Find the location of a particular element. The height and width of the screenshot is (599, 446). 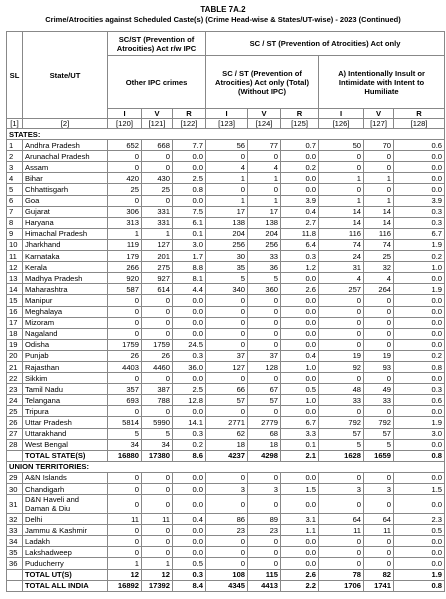

value-cell: 64 is located at coordinates (379, 519).